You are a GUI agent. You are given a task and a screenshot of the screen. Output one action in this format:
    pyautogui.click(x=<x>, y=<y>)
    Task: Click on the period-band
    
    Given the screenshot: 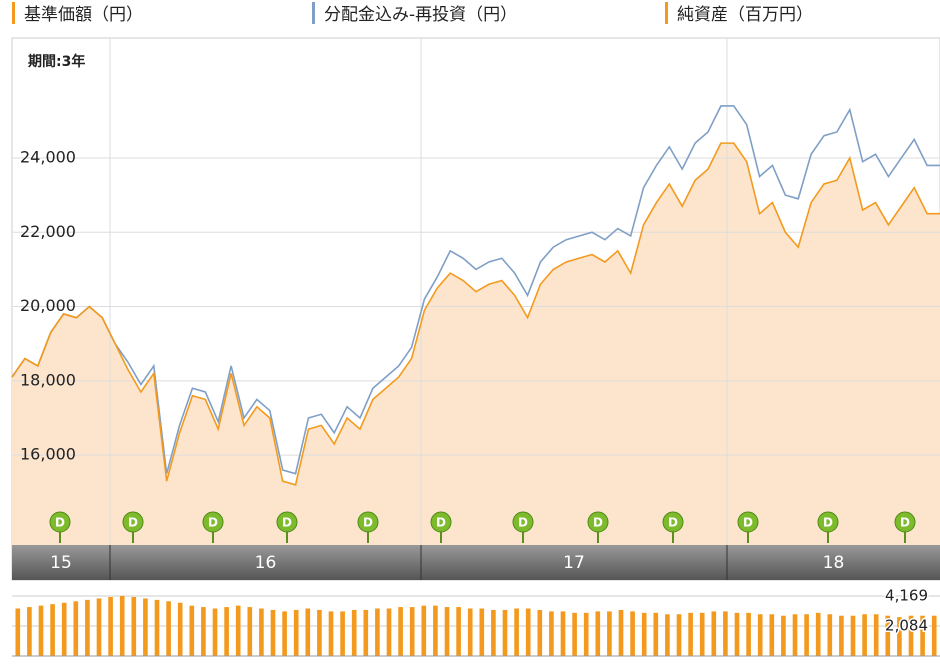 What is the action you would take?
    pyautogui.click(x=476, y=562)
    